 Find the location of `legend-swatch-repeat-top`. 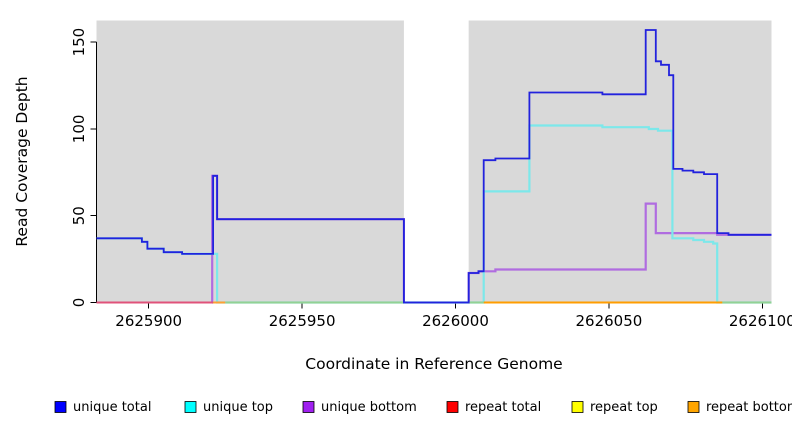

legend-swatch-repeat-top is located at coordinates (577, 407).